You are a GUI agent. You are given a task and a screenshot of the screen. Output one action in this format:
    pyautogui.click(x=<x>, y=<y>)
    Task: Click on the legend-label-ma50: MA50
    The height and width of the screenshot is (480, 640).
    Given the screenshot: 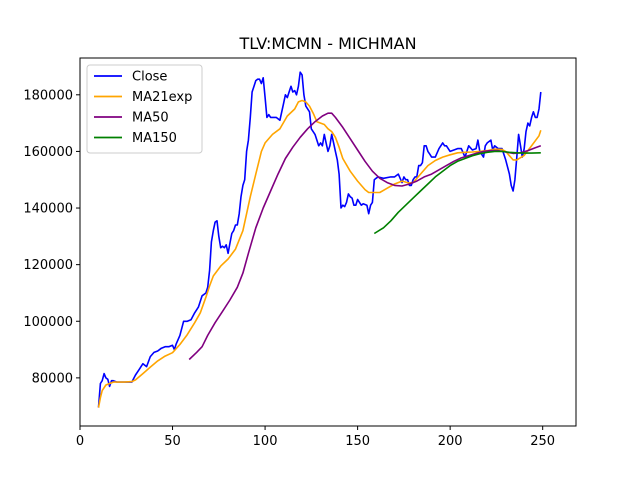 What is the action you would take?
    pyautogui.click(x=150, y=118)
    